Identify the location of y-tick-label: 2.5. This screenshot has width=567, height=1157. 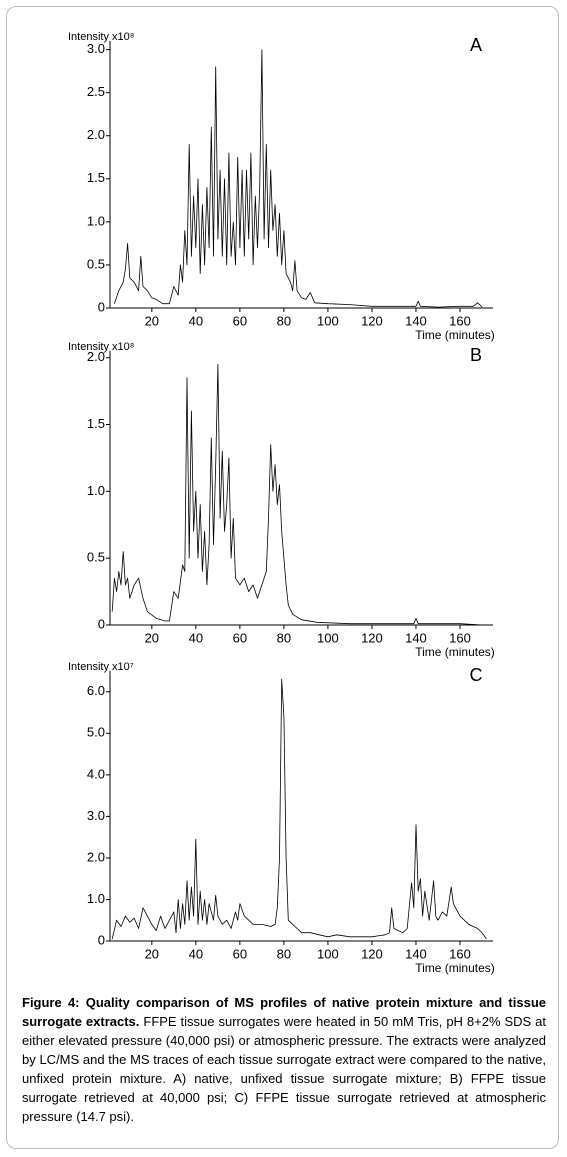
(96, 91).